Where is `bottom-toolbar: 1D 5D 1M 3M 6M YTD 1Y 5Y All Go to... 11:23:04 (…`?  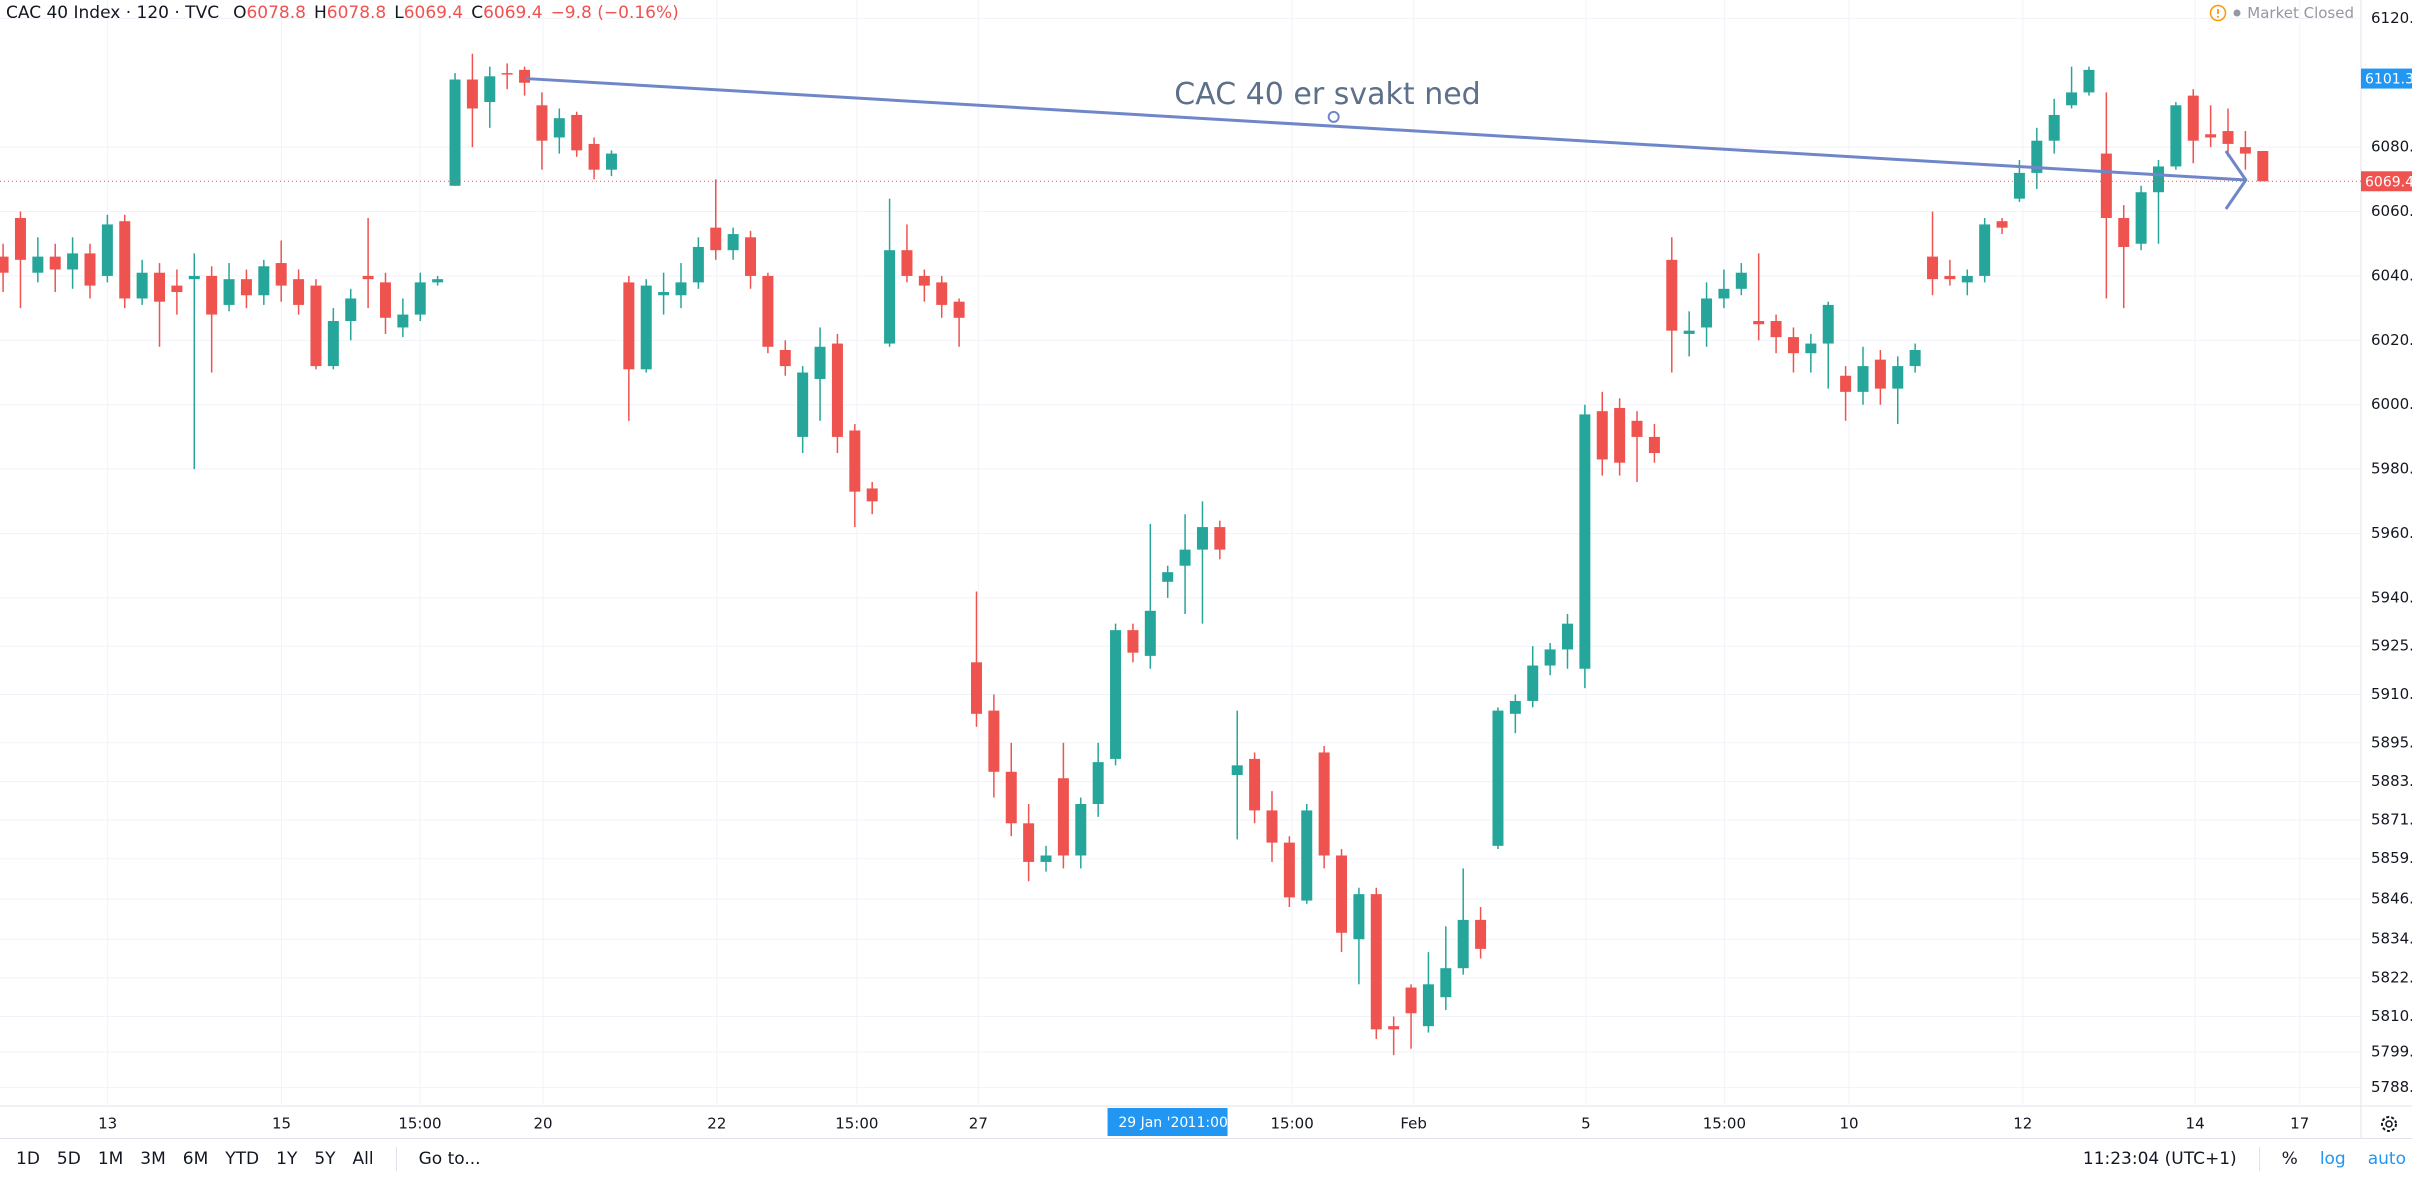 bottom-toolbar: 1D 5D 1M 3M 6M YTD 1Y 5Y All Go to... 11:23:04 (… is located at coordinates (1206, 1158).